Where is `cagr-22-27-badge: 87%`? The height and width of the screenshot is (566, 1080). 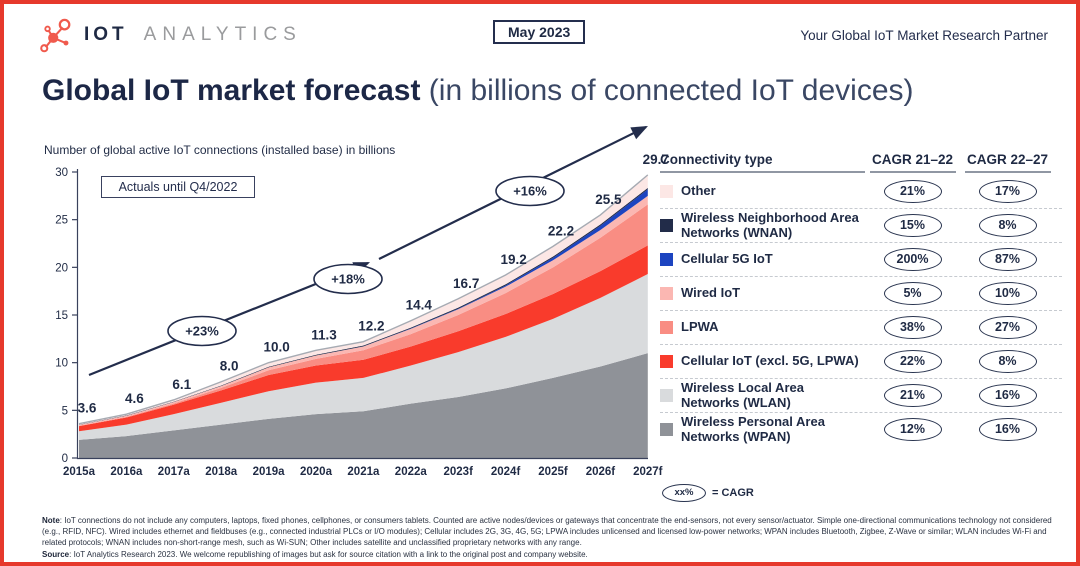
cagr-22-27-badge: 87% is located at coordinates (1007, 259).